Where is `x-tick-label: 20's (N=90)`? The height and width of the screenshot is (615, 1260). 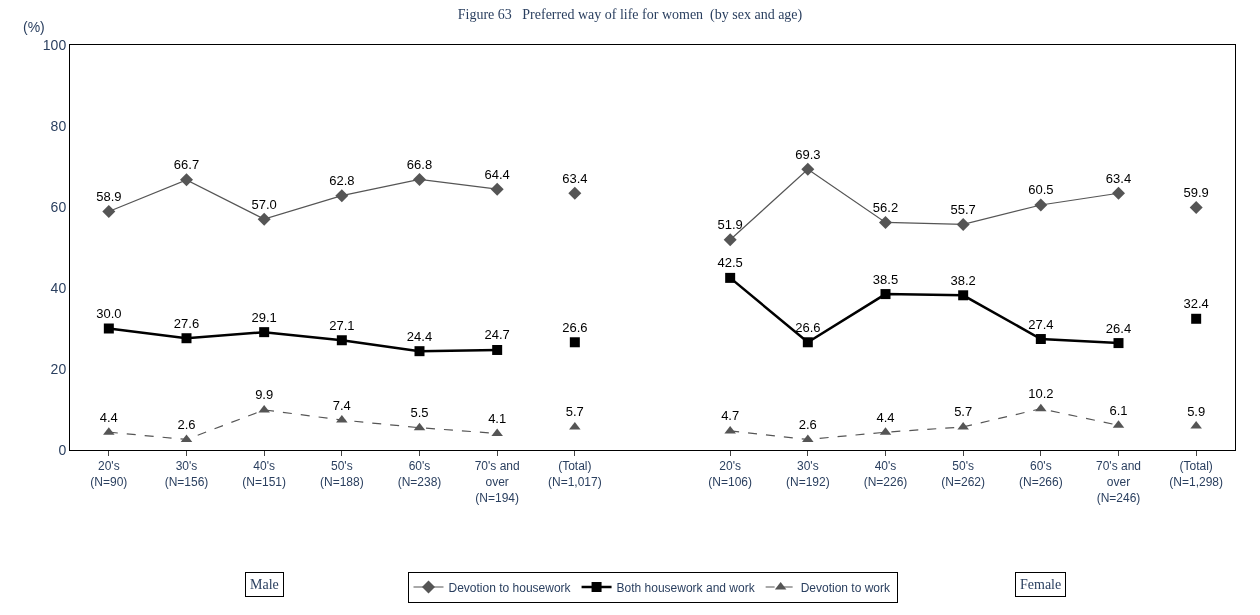
x-tick-label: 20's (N=90) is located at coordinates (109, 474).